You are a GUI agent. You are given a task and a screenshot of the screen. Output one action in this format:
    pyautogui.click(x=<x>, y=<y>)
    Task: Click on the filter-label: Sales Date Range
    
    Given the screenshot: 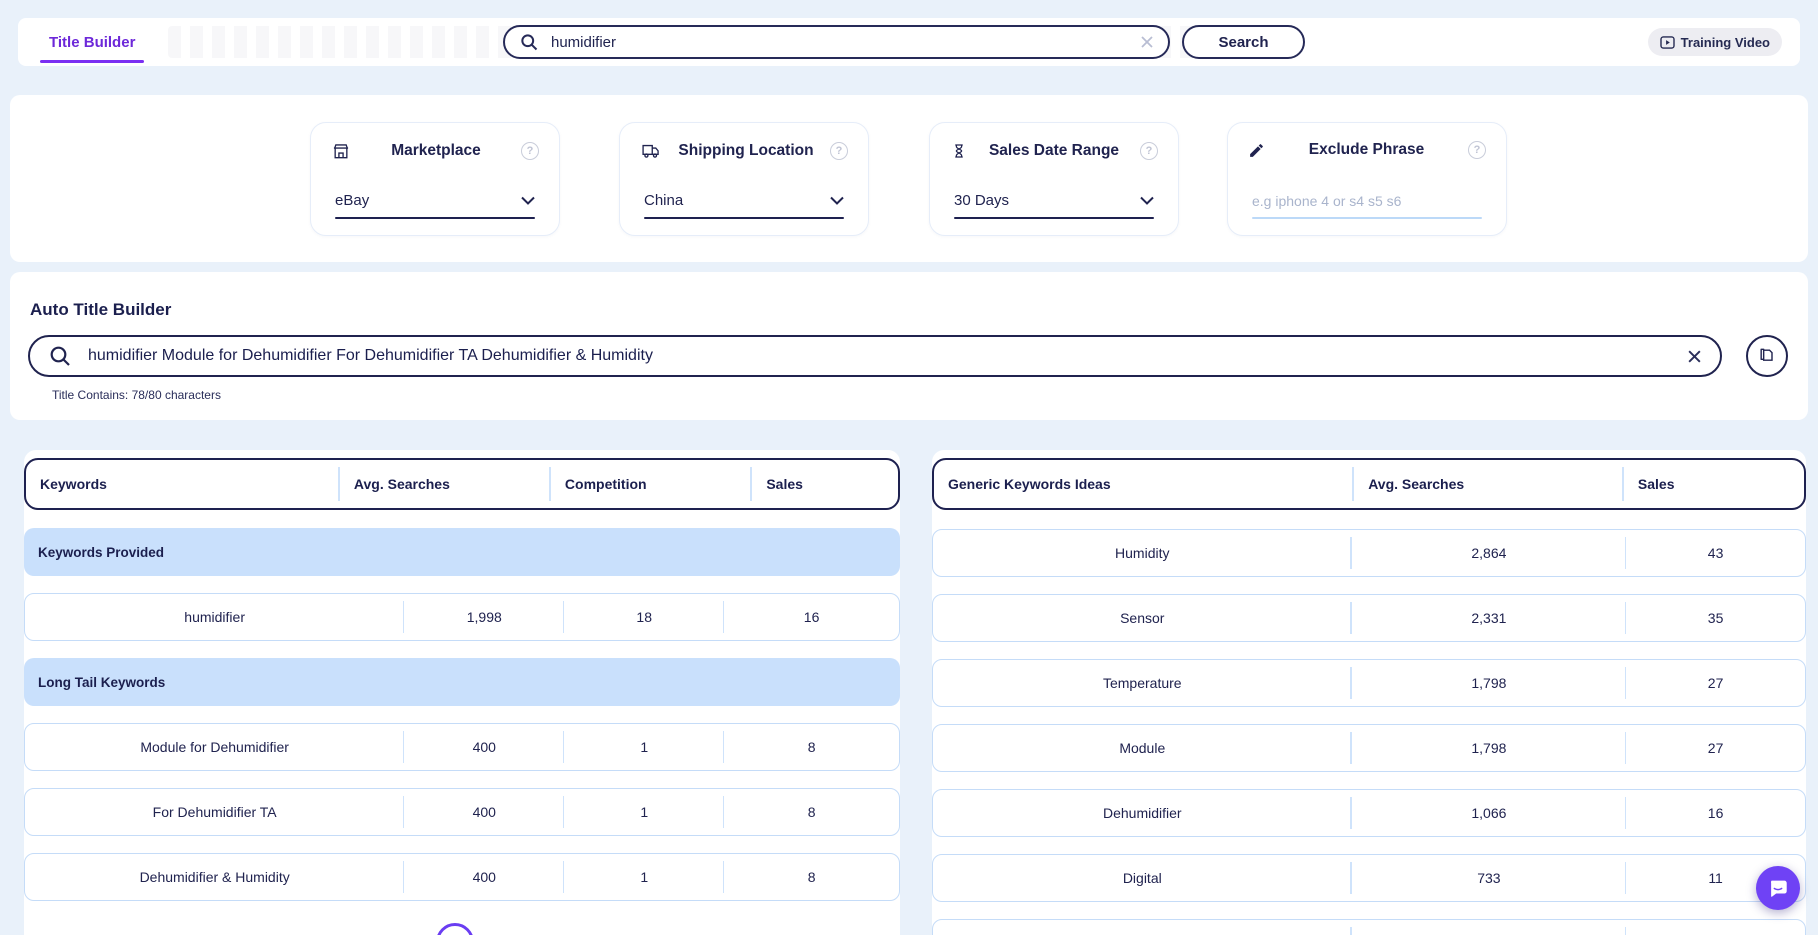 What is the action you would take?
    pyautogui.click(x=1054, y=150)
    